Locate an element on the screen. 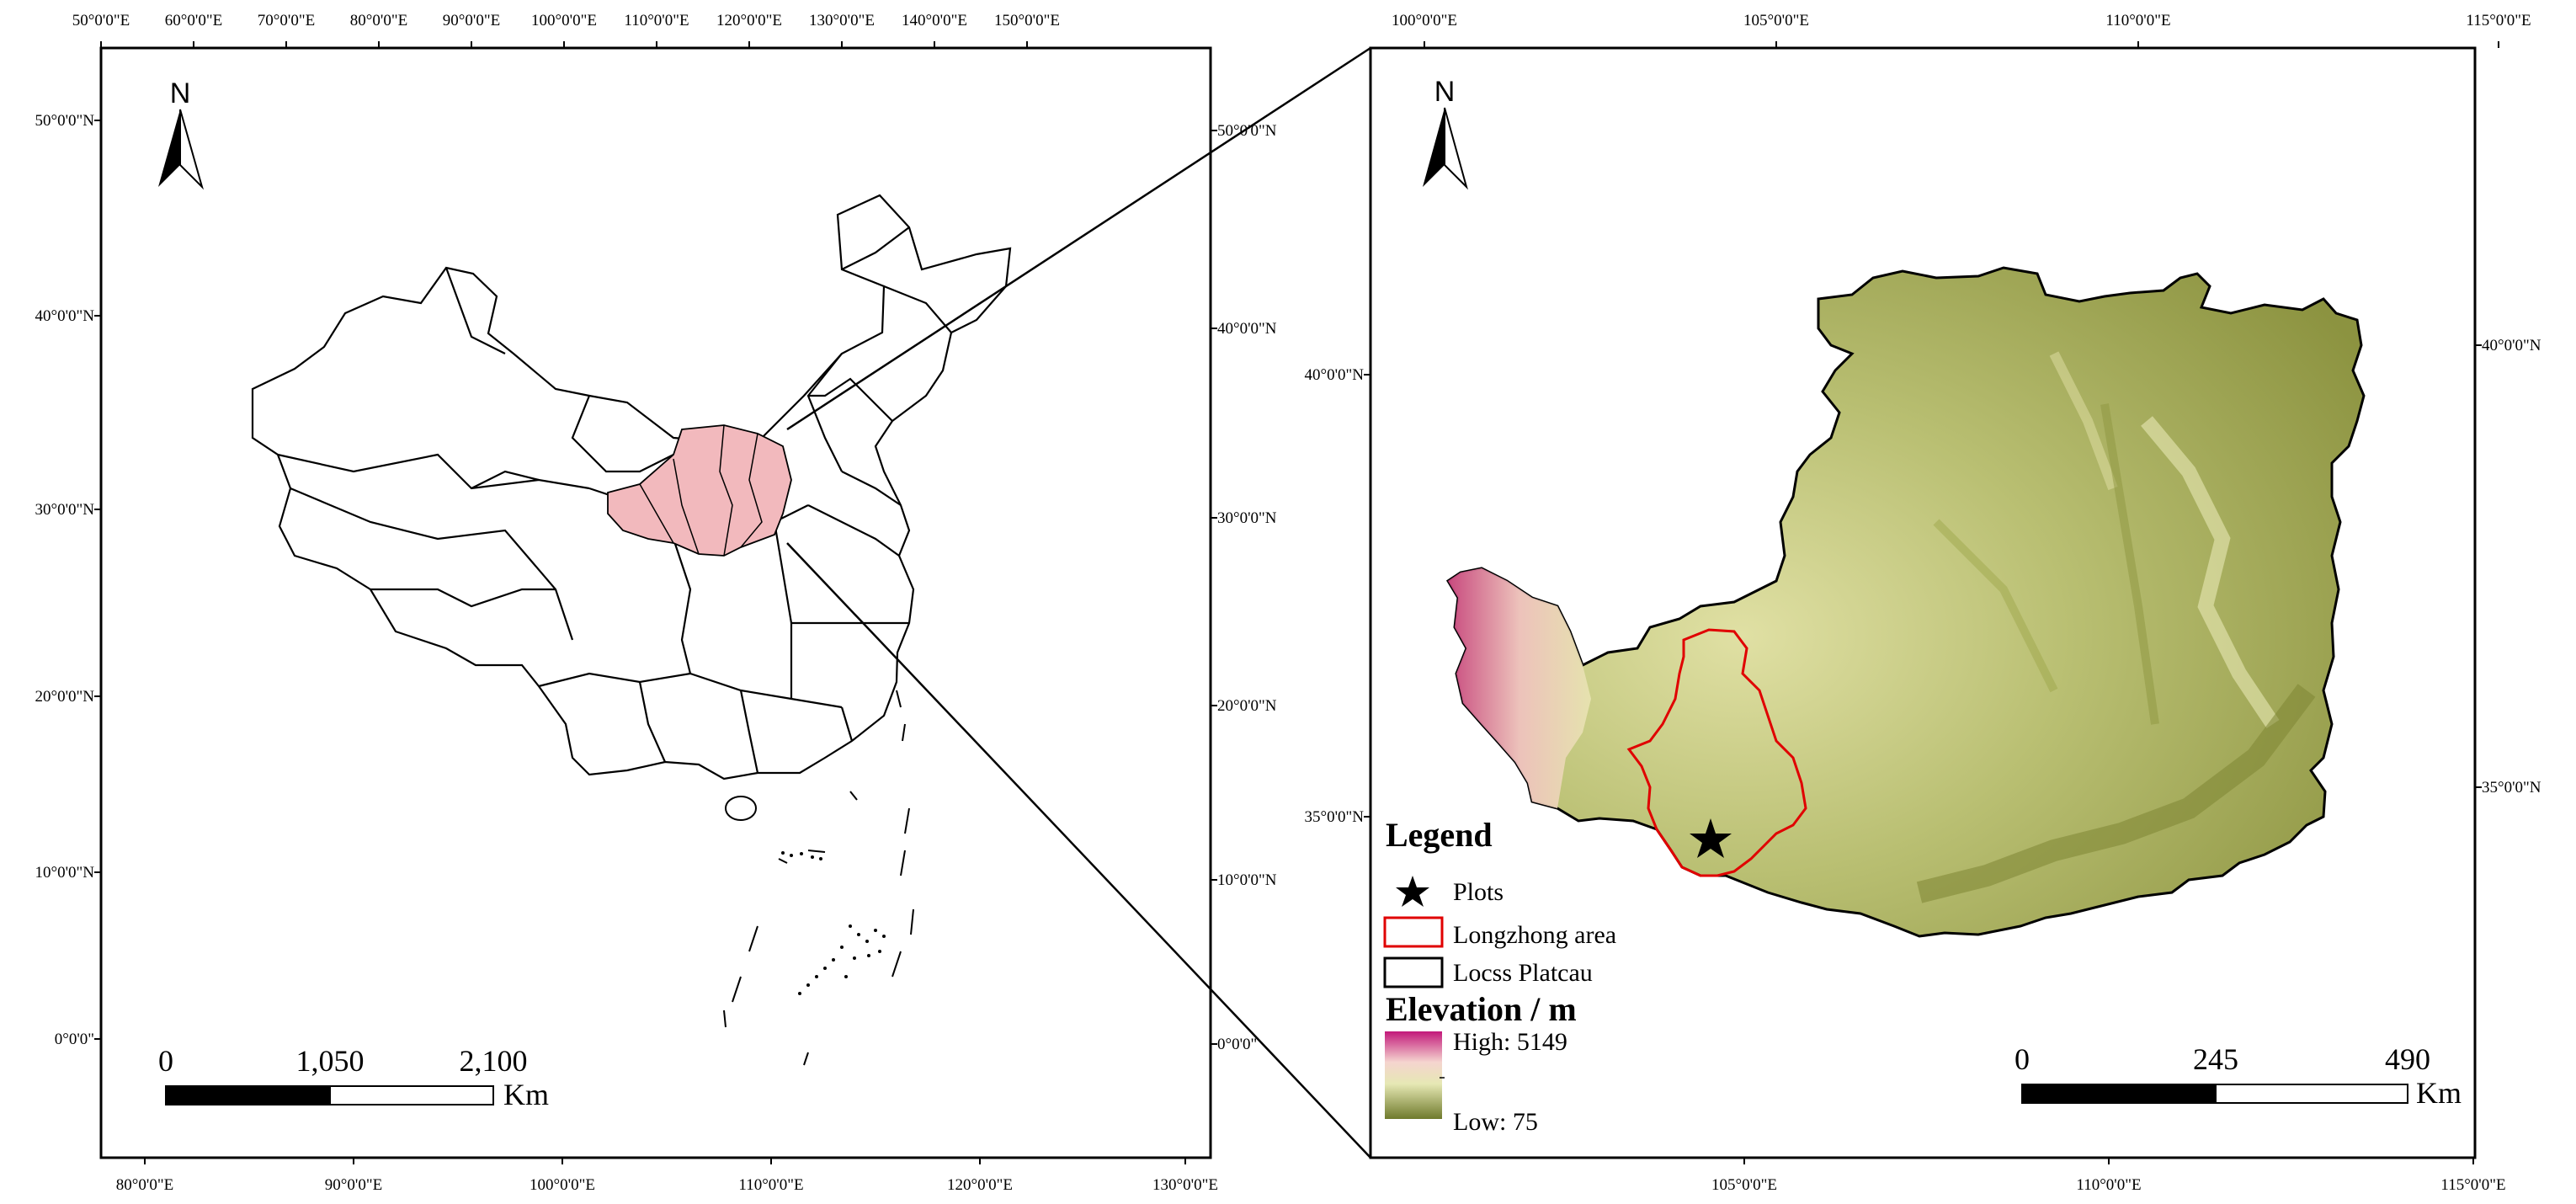  legend-longzhong-swatch is located at coordinates (1414, 932).